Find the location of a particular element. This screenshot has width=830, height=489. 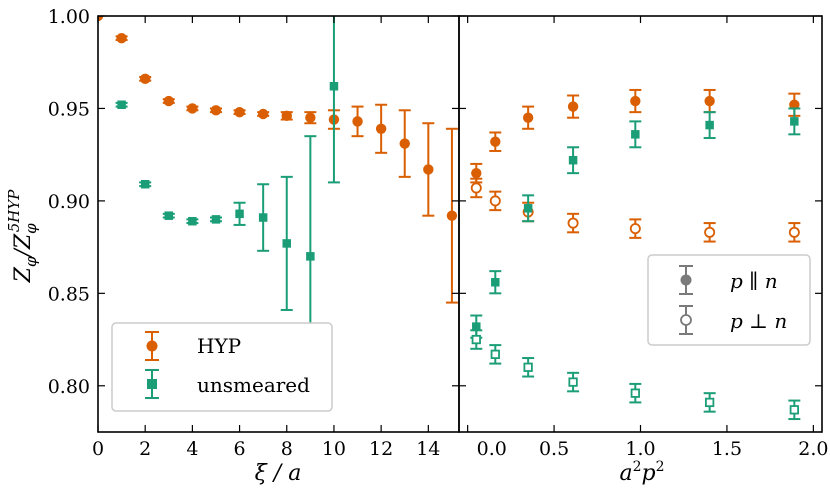

legend-right-parallel-label: p ∥ n is located at coordinates (754, 281).